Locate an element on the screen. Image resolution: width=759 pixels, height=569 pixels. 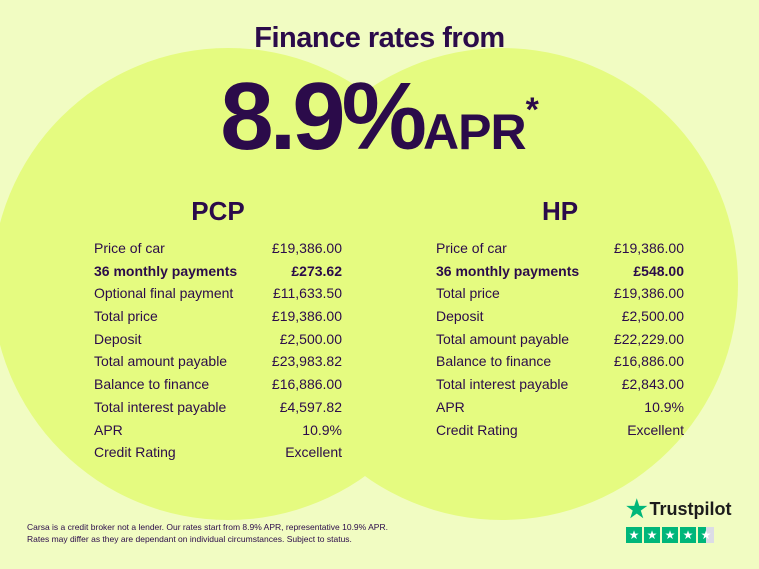
table-row: Total interest payable £2,843.00 is located at coordinates (560, 384).